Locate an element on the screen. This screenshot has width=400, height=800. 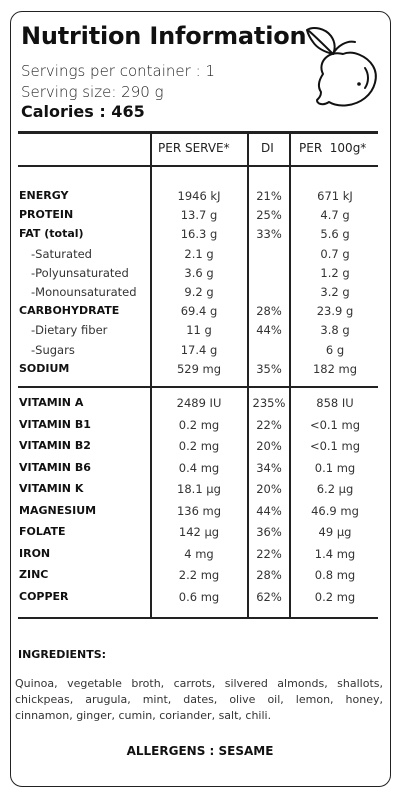
table-row: MAGNESIUM 136 mg 44% 46.9 mg is located at coordinates (200, 514).